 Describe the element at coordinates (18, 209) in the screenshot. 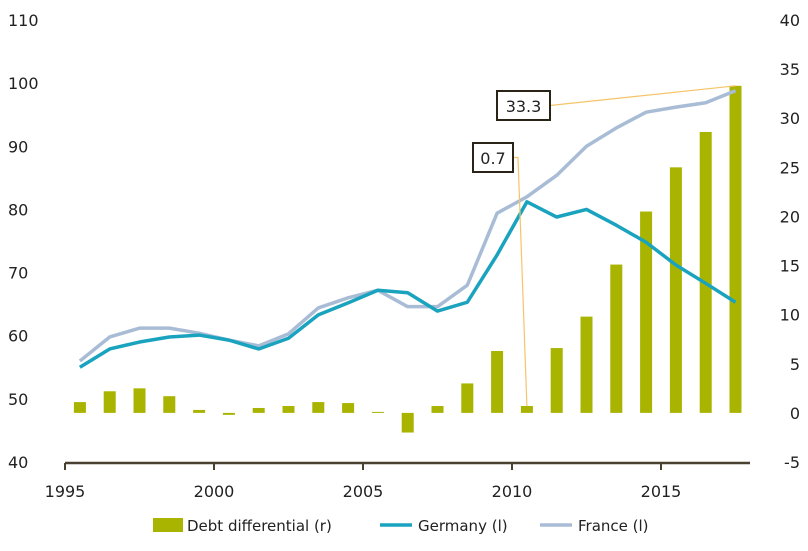

I see `y-left-tick-label: 80` at that location.